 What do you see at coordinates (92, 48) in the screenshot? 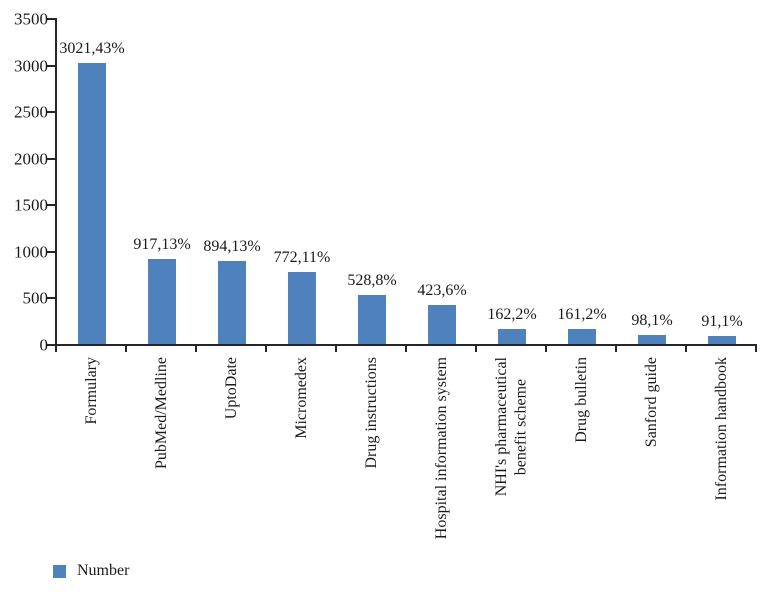
I see `bar-value-label: 3021,43%` at bounding box center [92, 48].